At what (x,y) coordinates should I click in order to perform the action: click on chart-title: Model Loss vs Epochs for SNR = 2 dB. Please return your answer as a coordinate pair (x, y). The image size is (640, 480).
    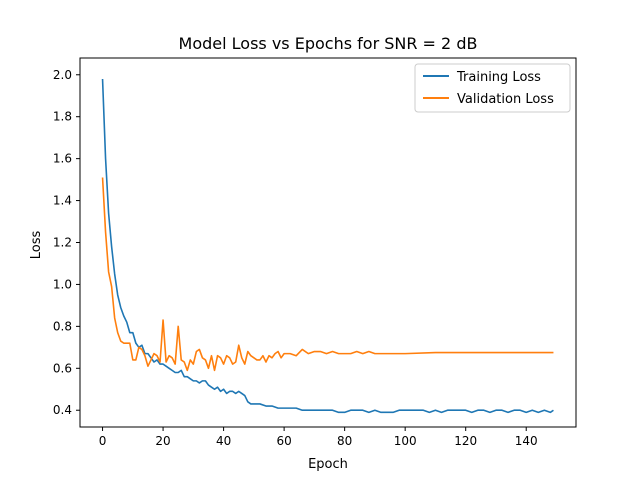
    Looking at the image, I should click on (328, 43).